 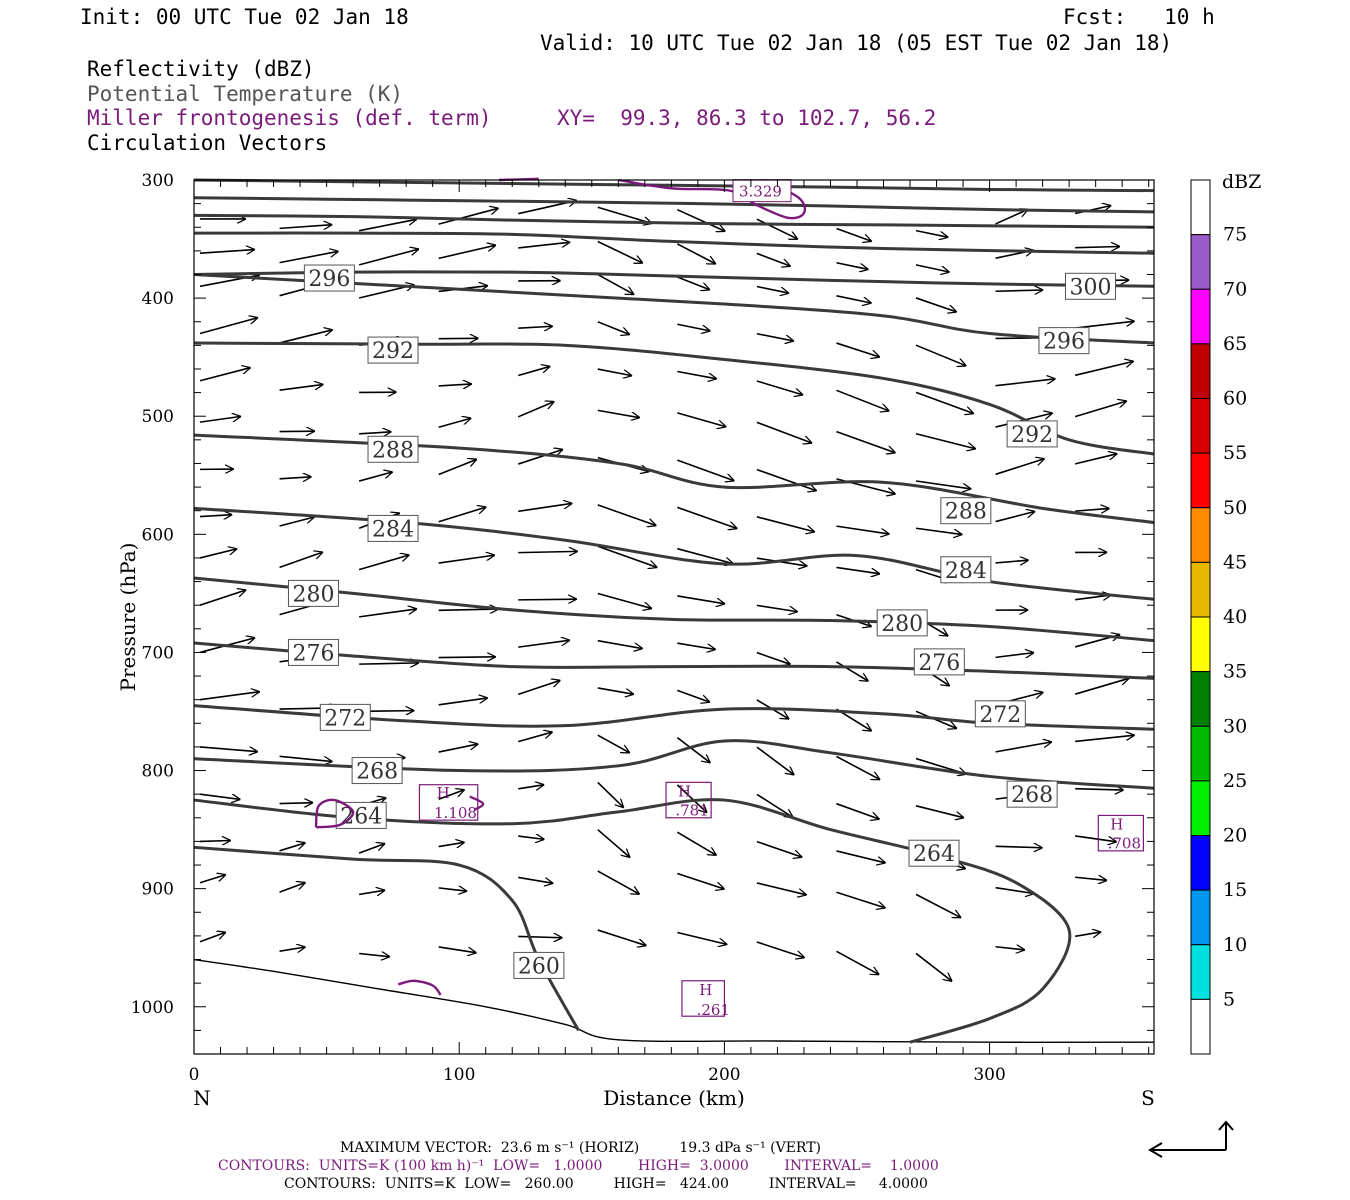 What do you see at coordinates (245, 94) in the screenshot?
I see `field-potential-temperature: Potential Temperature (K)` at bounding box center [245, 94].